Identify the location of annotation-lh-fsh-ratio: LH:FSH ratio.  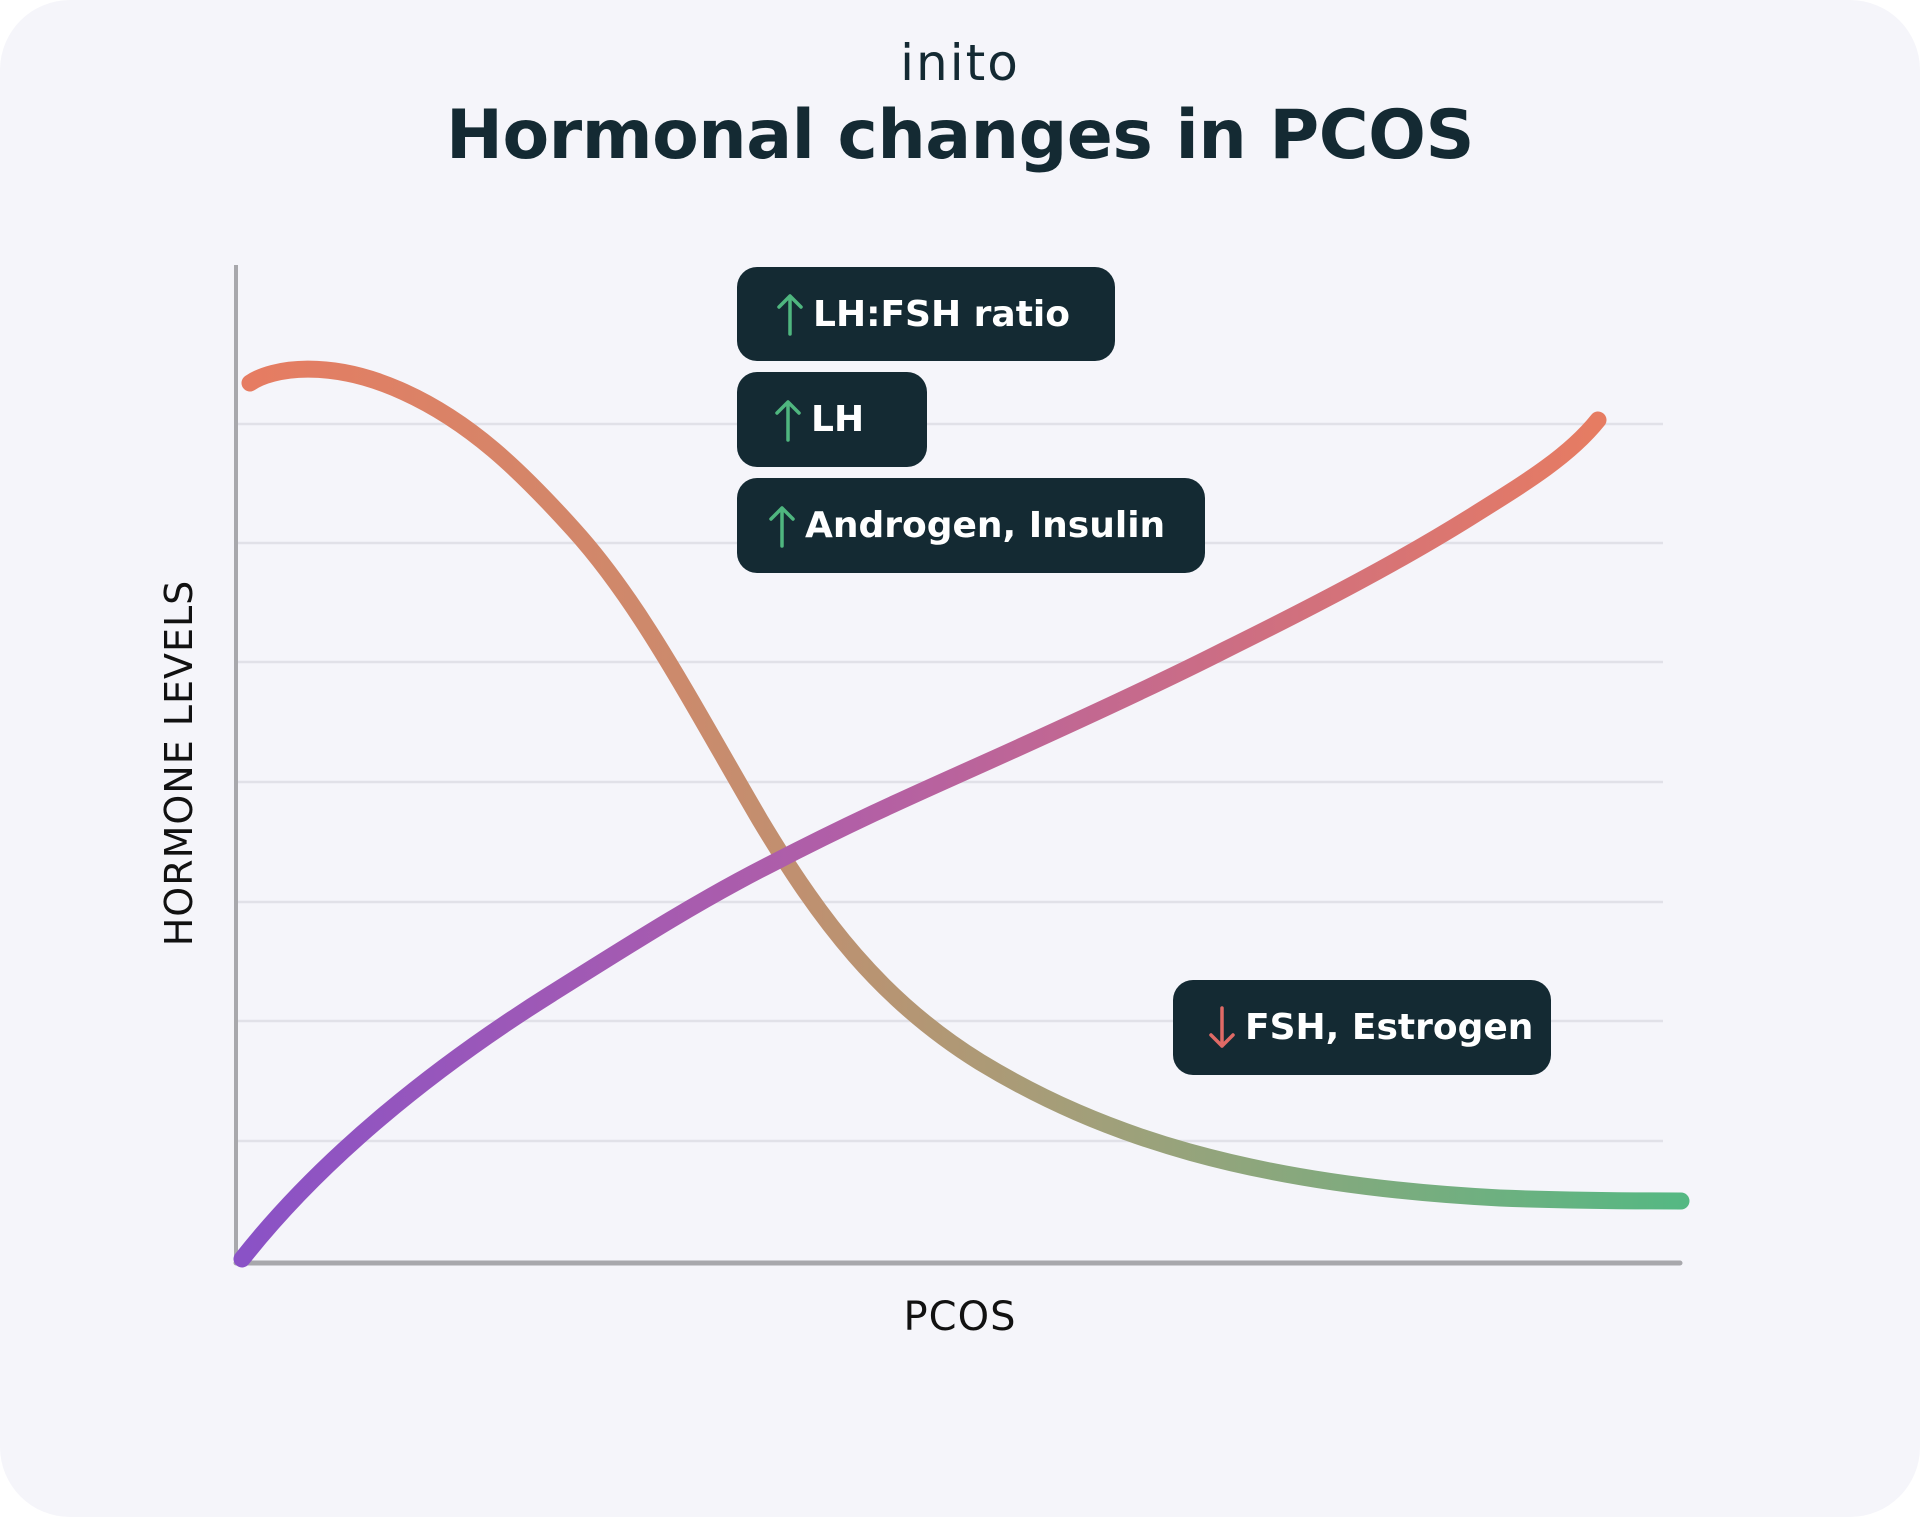
(926, 314).